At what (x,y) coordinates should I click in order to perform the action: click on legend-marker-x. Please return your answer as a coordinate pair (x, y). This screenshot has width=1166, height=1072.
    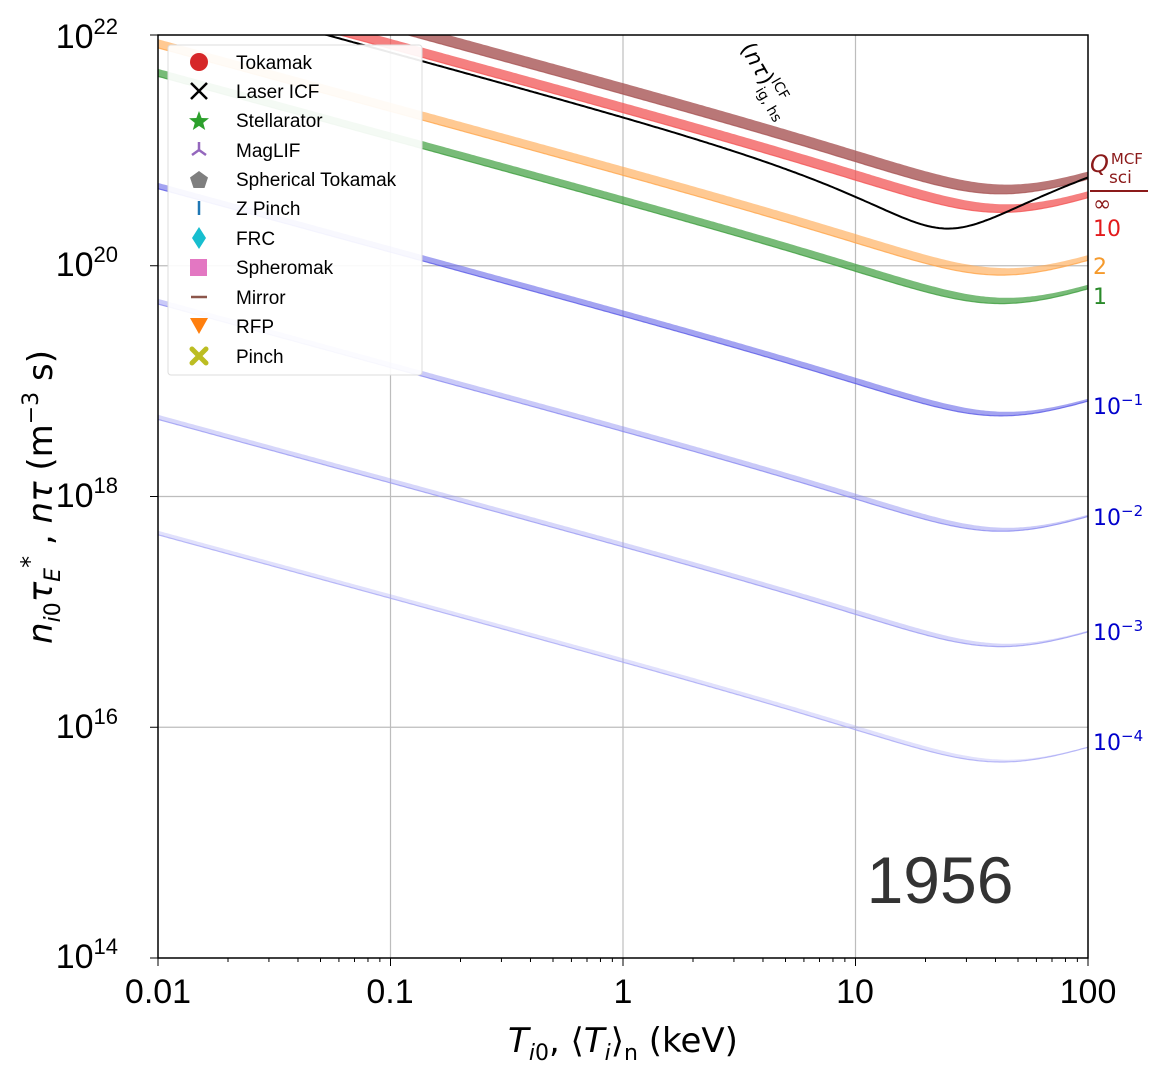
    Looking at the image, I should click on (199, 91).